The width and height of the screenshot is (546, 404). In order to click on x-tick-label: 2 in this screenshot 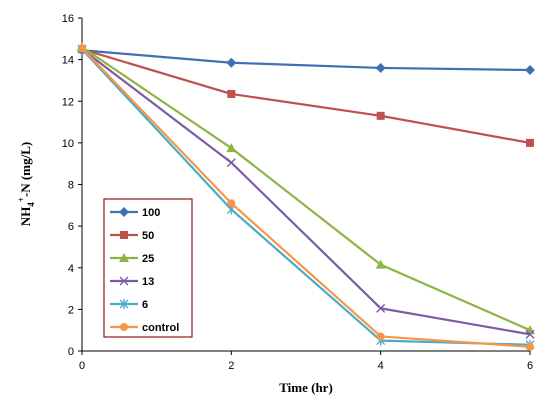, I will do `click(231, 366)`.